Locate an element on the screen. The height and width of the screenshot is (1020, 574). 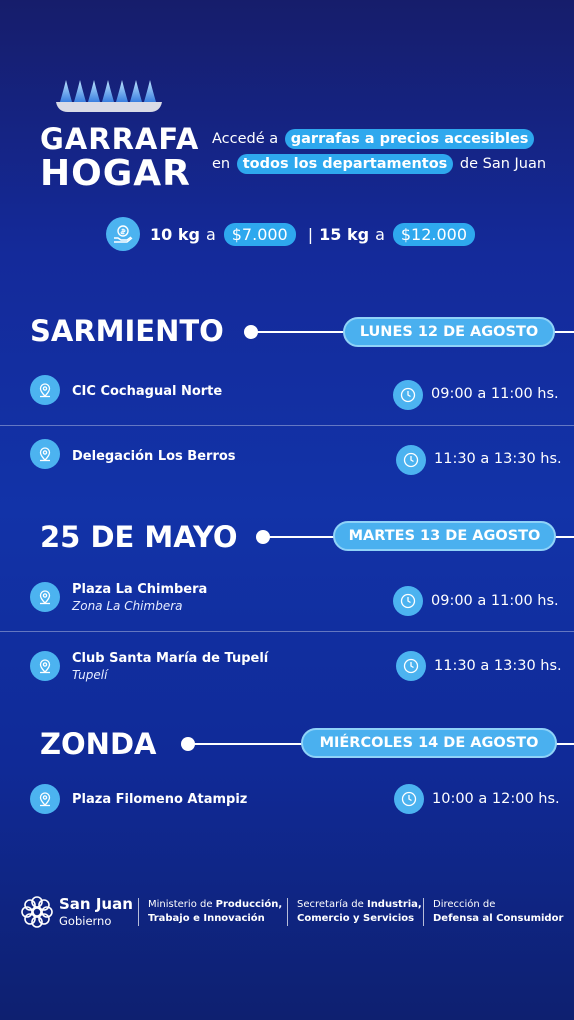
location-subtitle: Zona La Chimbera is located at coordinates (127, 606).